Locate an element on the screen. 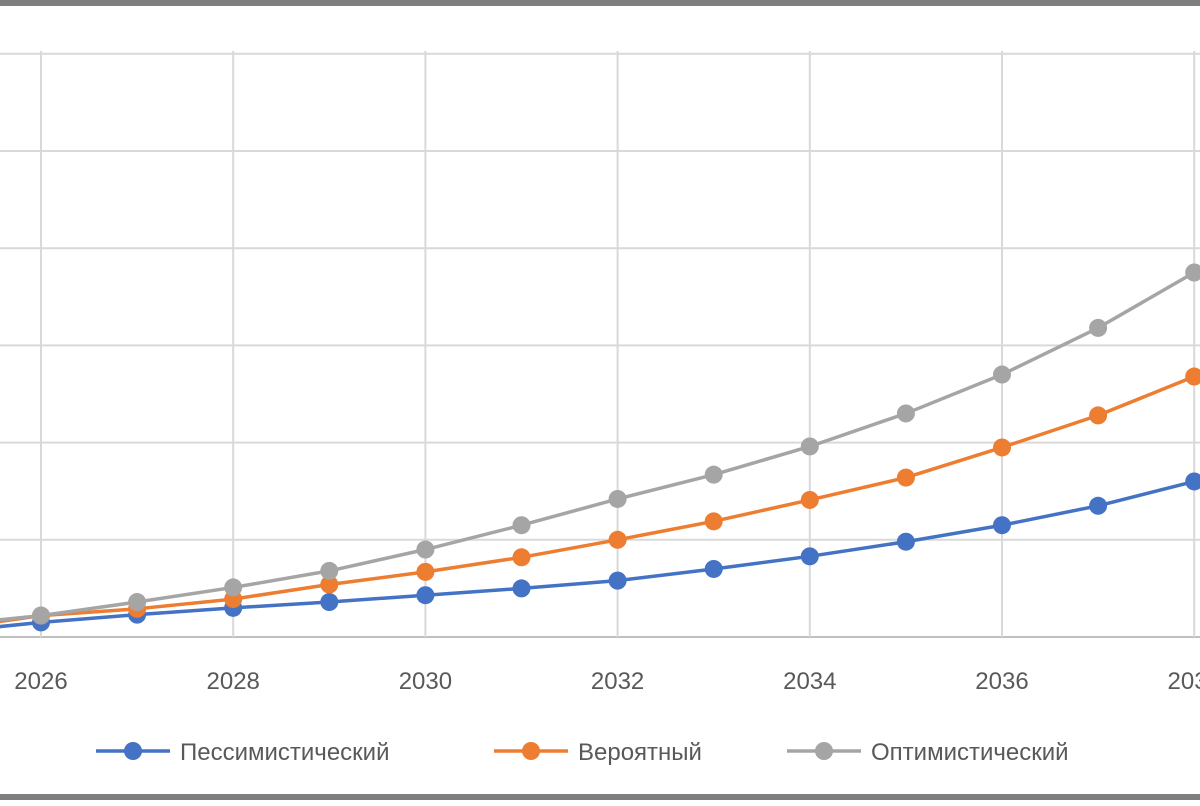  legend-item: Пессимистический is located at coordinates (242, 752).